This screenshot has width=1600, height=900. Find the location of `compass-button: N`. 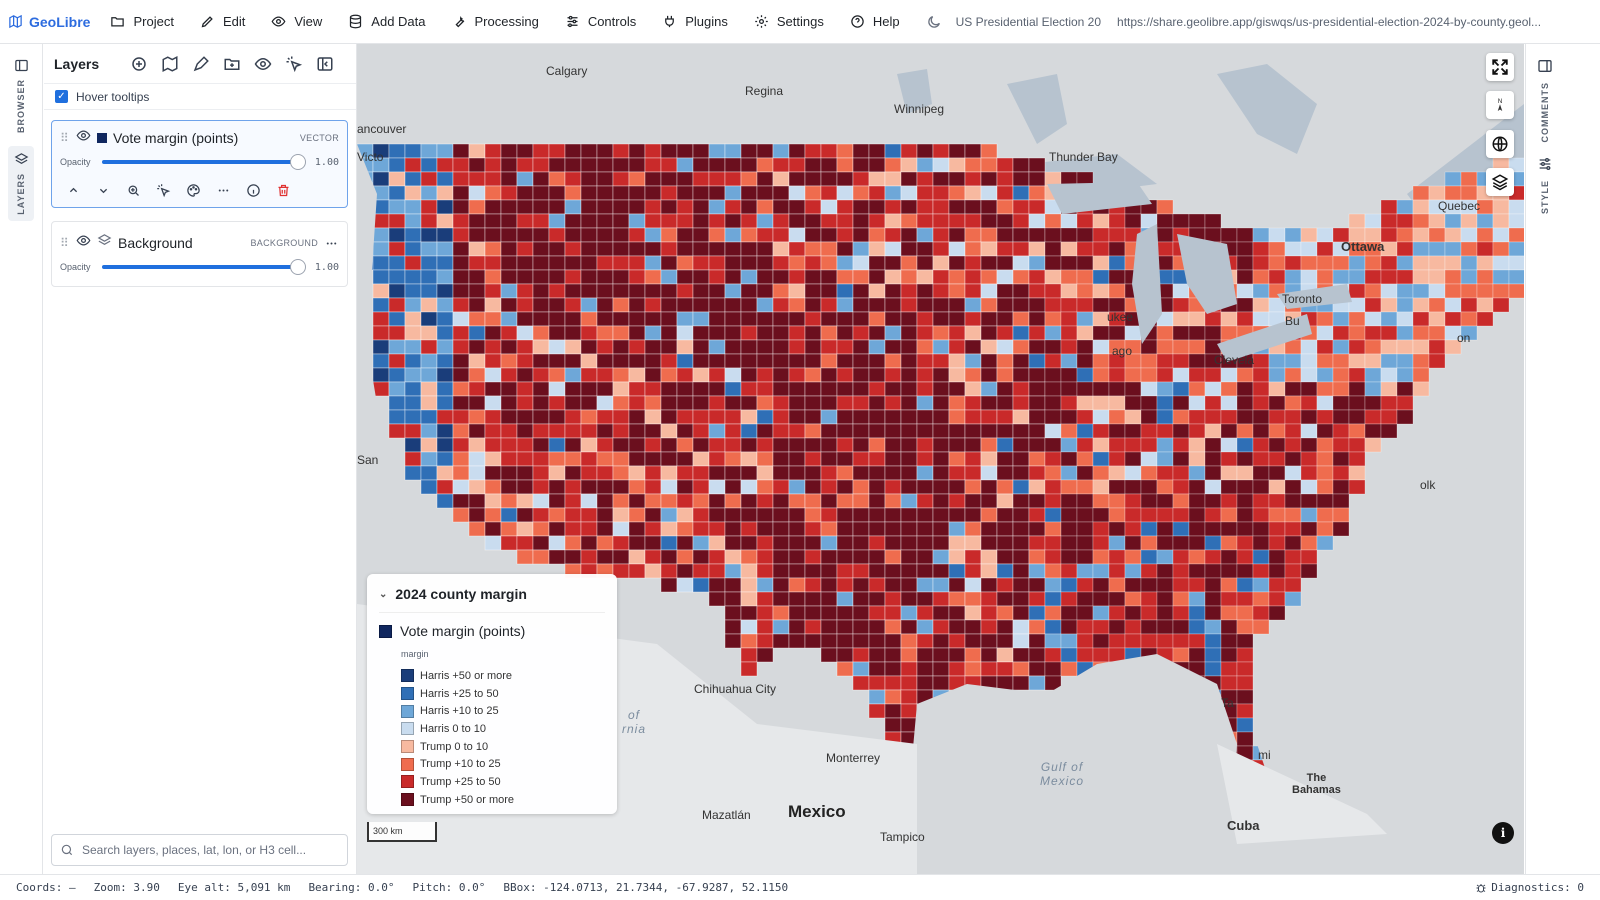

compass-button: N is located at coordinates (1500, 105).